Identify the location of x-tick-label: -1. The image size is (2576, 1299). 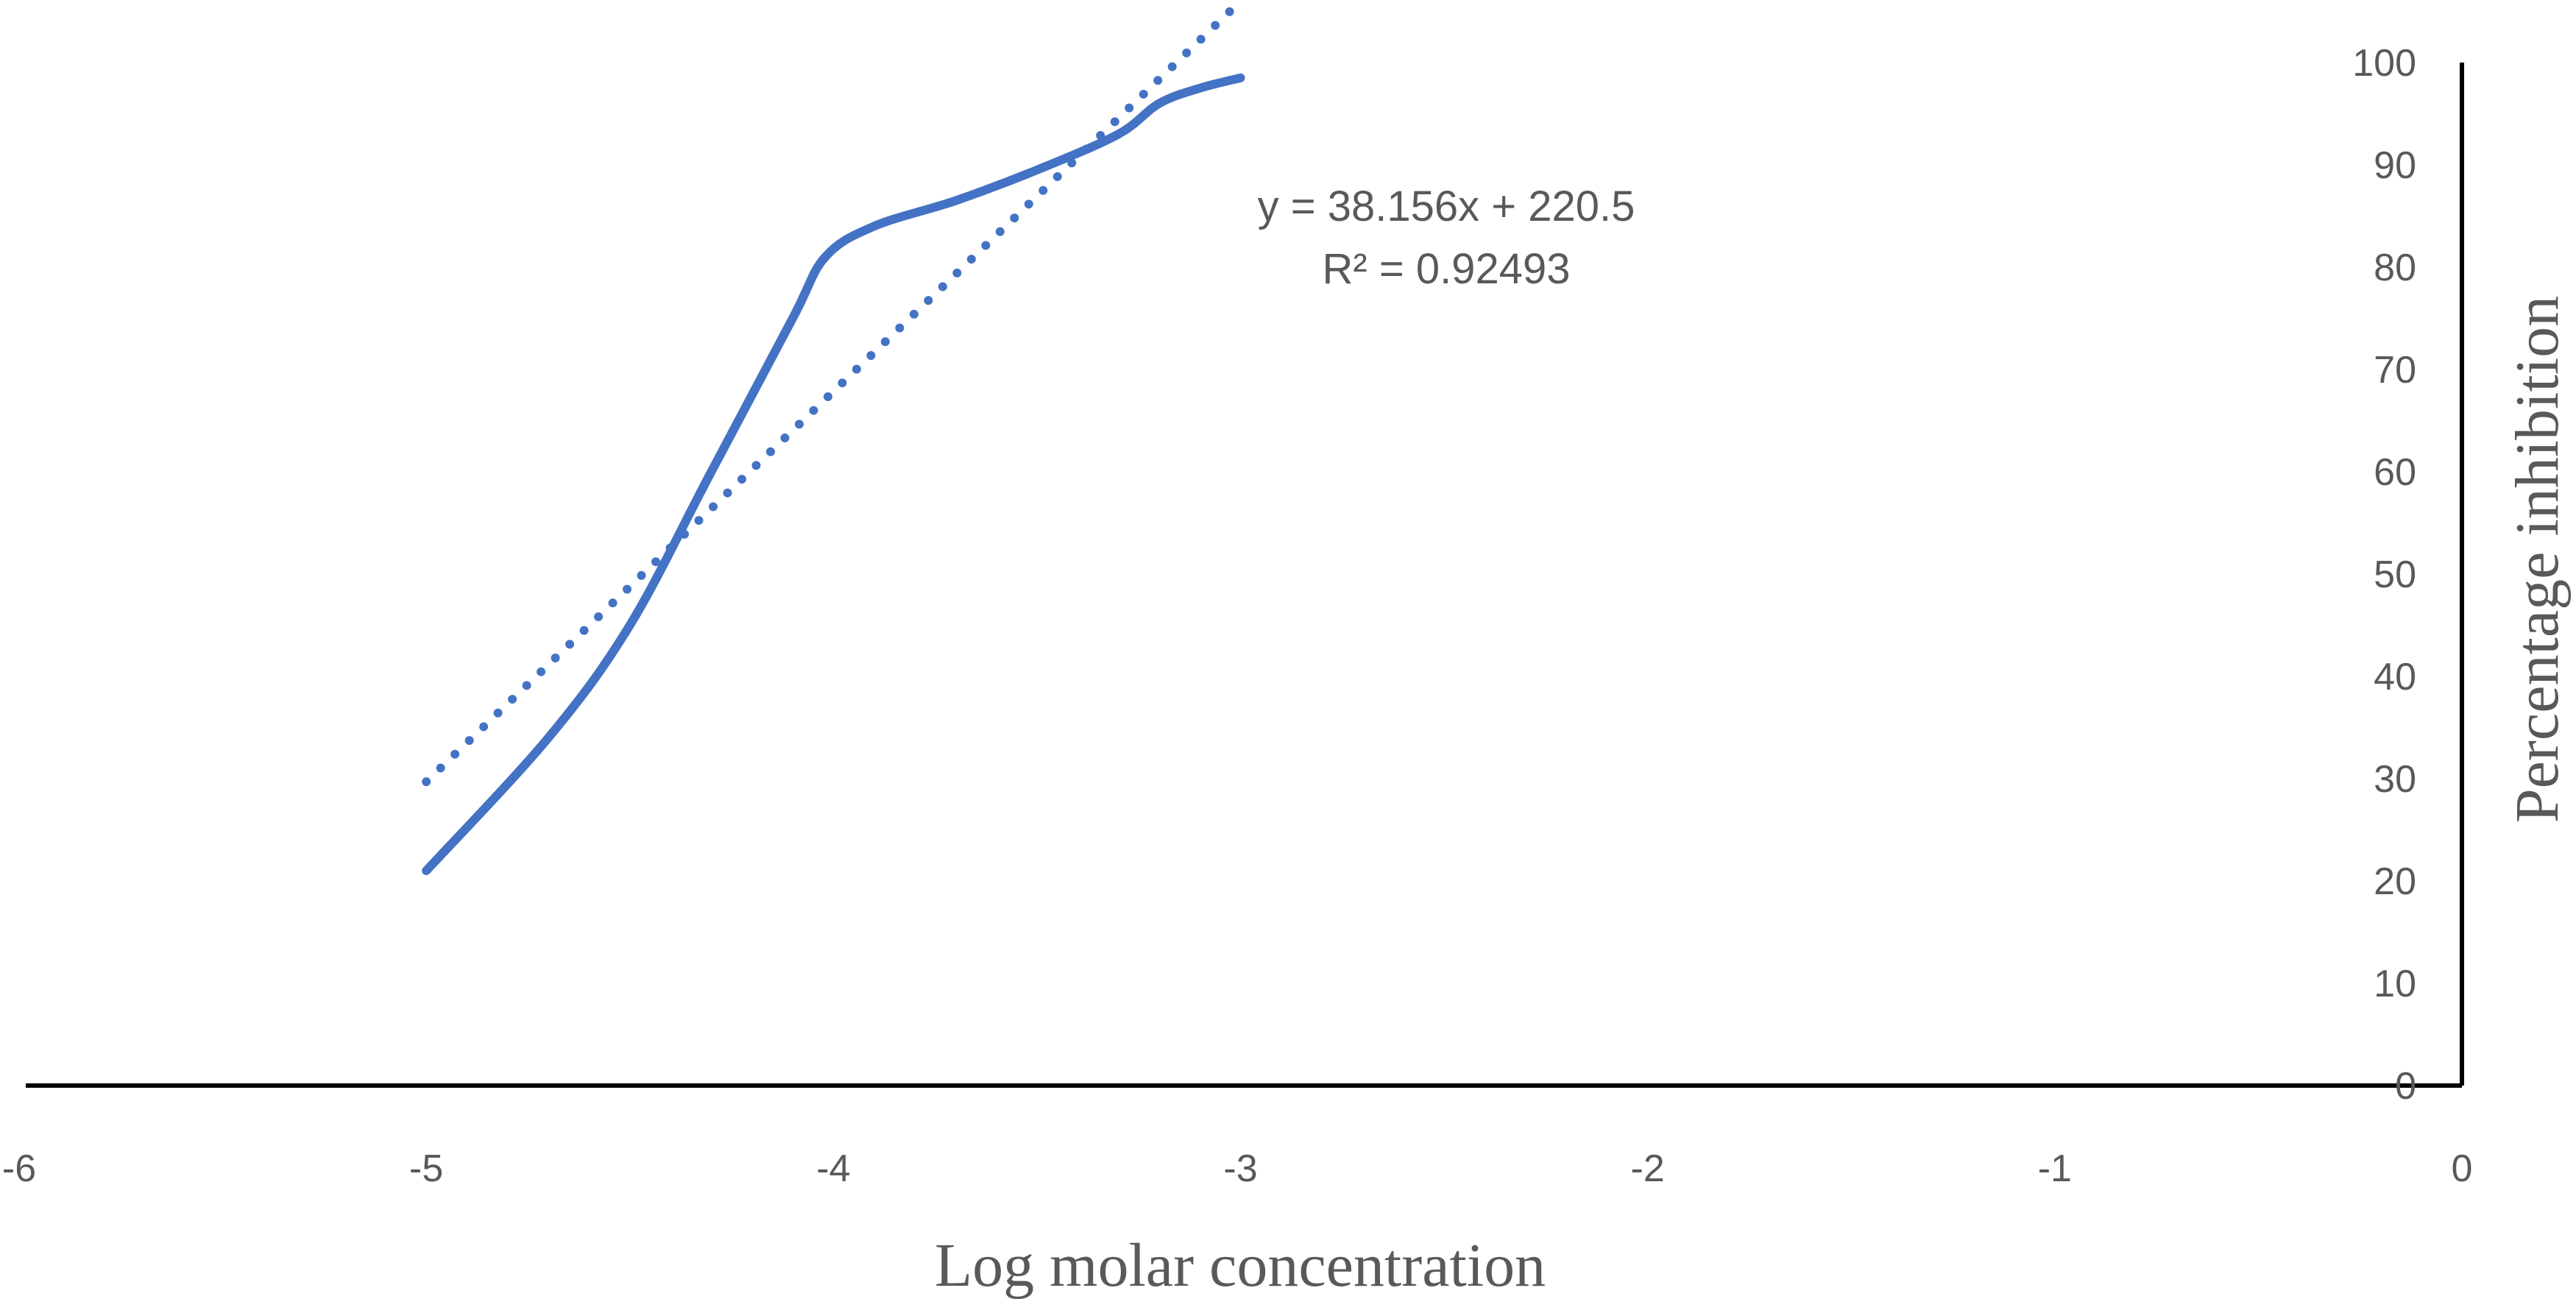
(2055, 1168).